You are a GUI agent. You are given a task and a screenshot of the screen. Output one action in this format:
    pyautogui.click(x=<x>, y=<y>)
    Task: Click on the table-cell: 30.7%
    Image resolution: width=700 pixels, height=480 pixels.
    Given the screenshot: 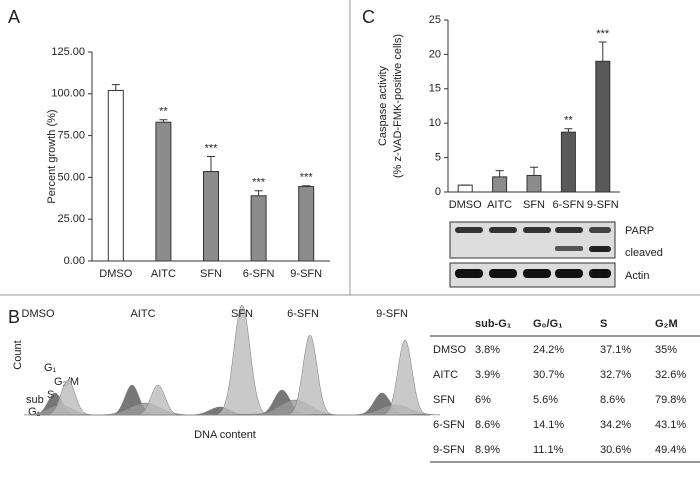 What is the action you would take?
    pyautogui.click(x=548, y=375)
    